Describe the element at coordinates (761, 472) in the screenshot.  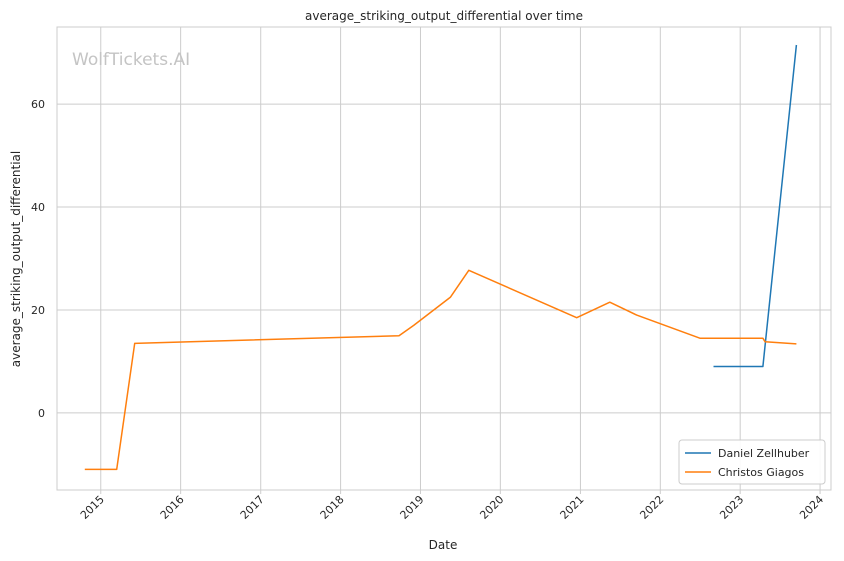
I see `legend-label-christos-giagos: Christos Giagos` at that location.